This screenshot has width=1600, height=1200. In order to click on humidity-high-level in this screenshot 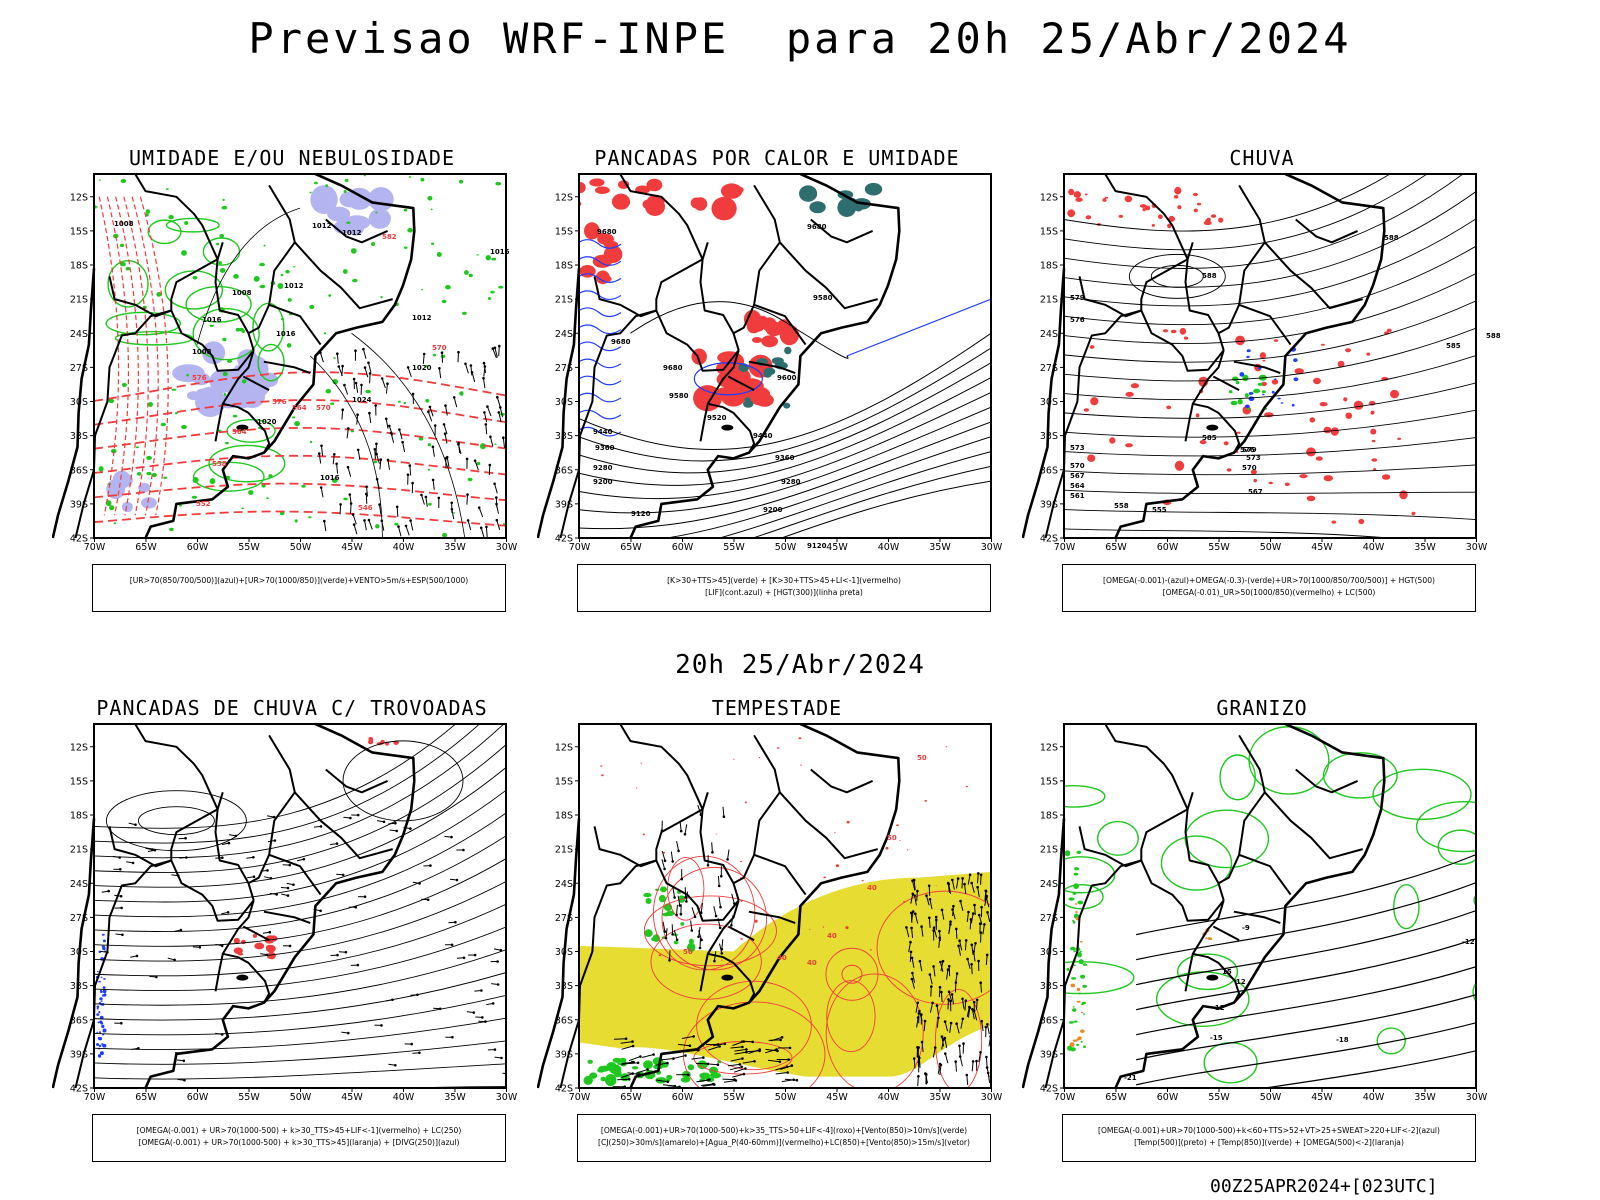, I will do `click(149, 503)`.